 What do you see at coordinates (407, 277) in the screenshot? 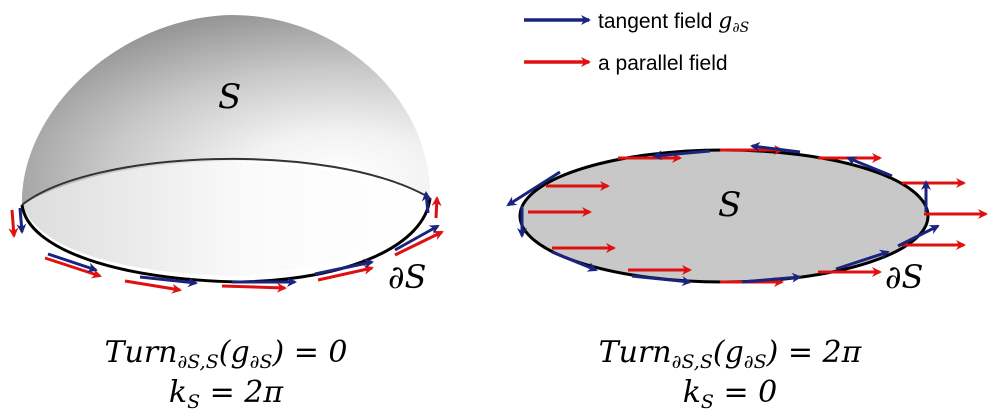
I see `left-boundary-label: ∂S` at bounding box center [407, 277].